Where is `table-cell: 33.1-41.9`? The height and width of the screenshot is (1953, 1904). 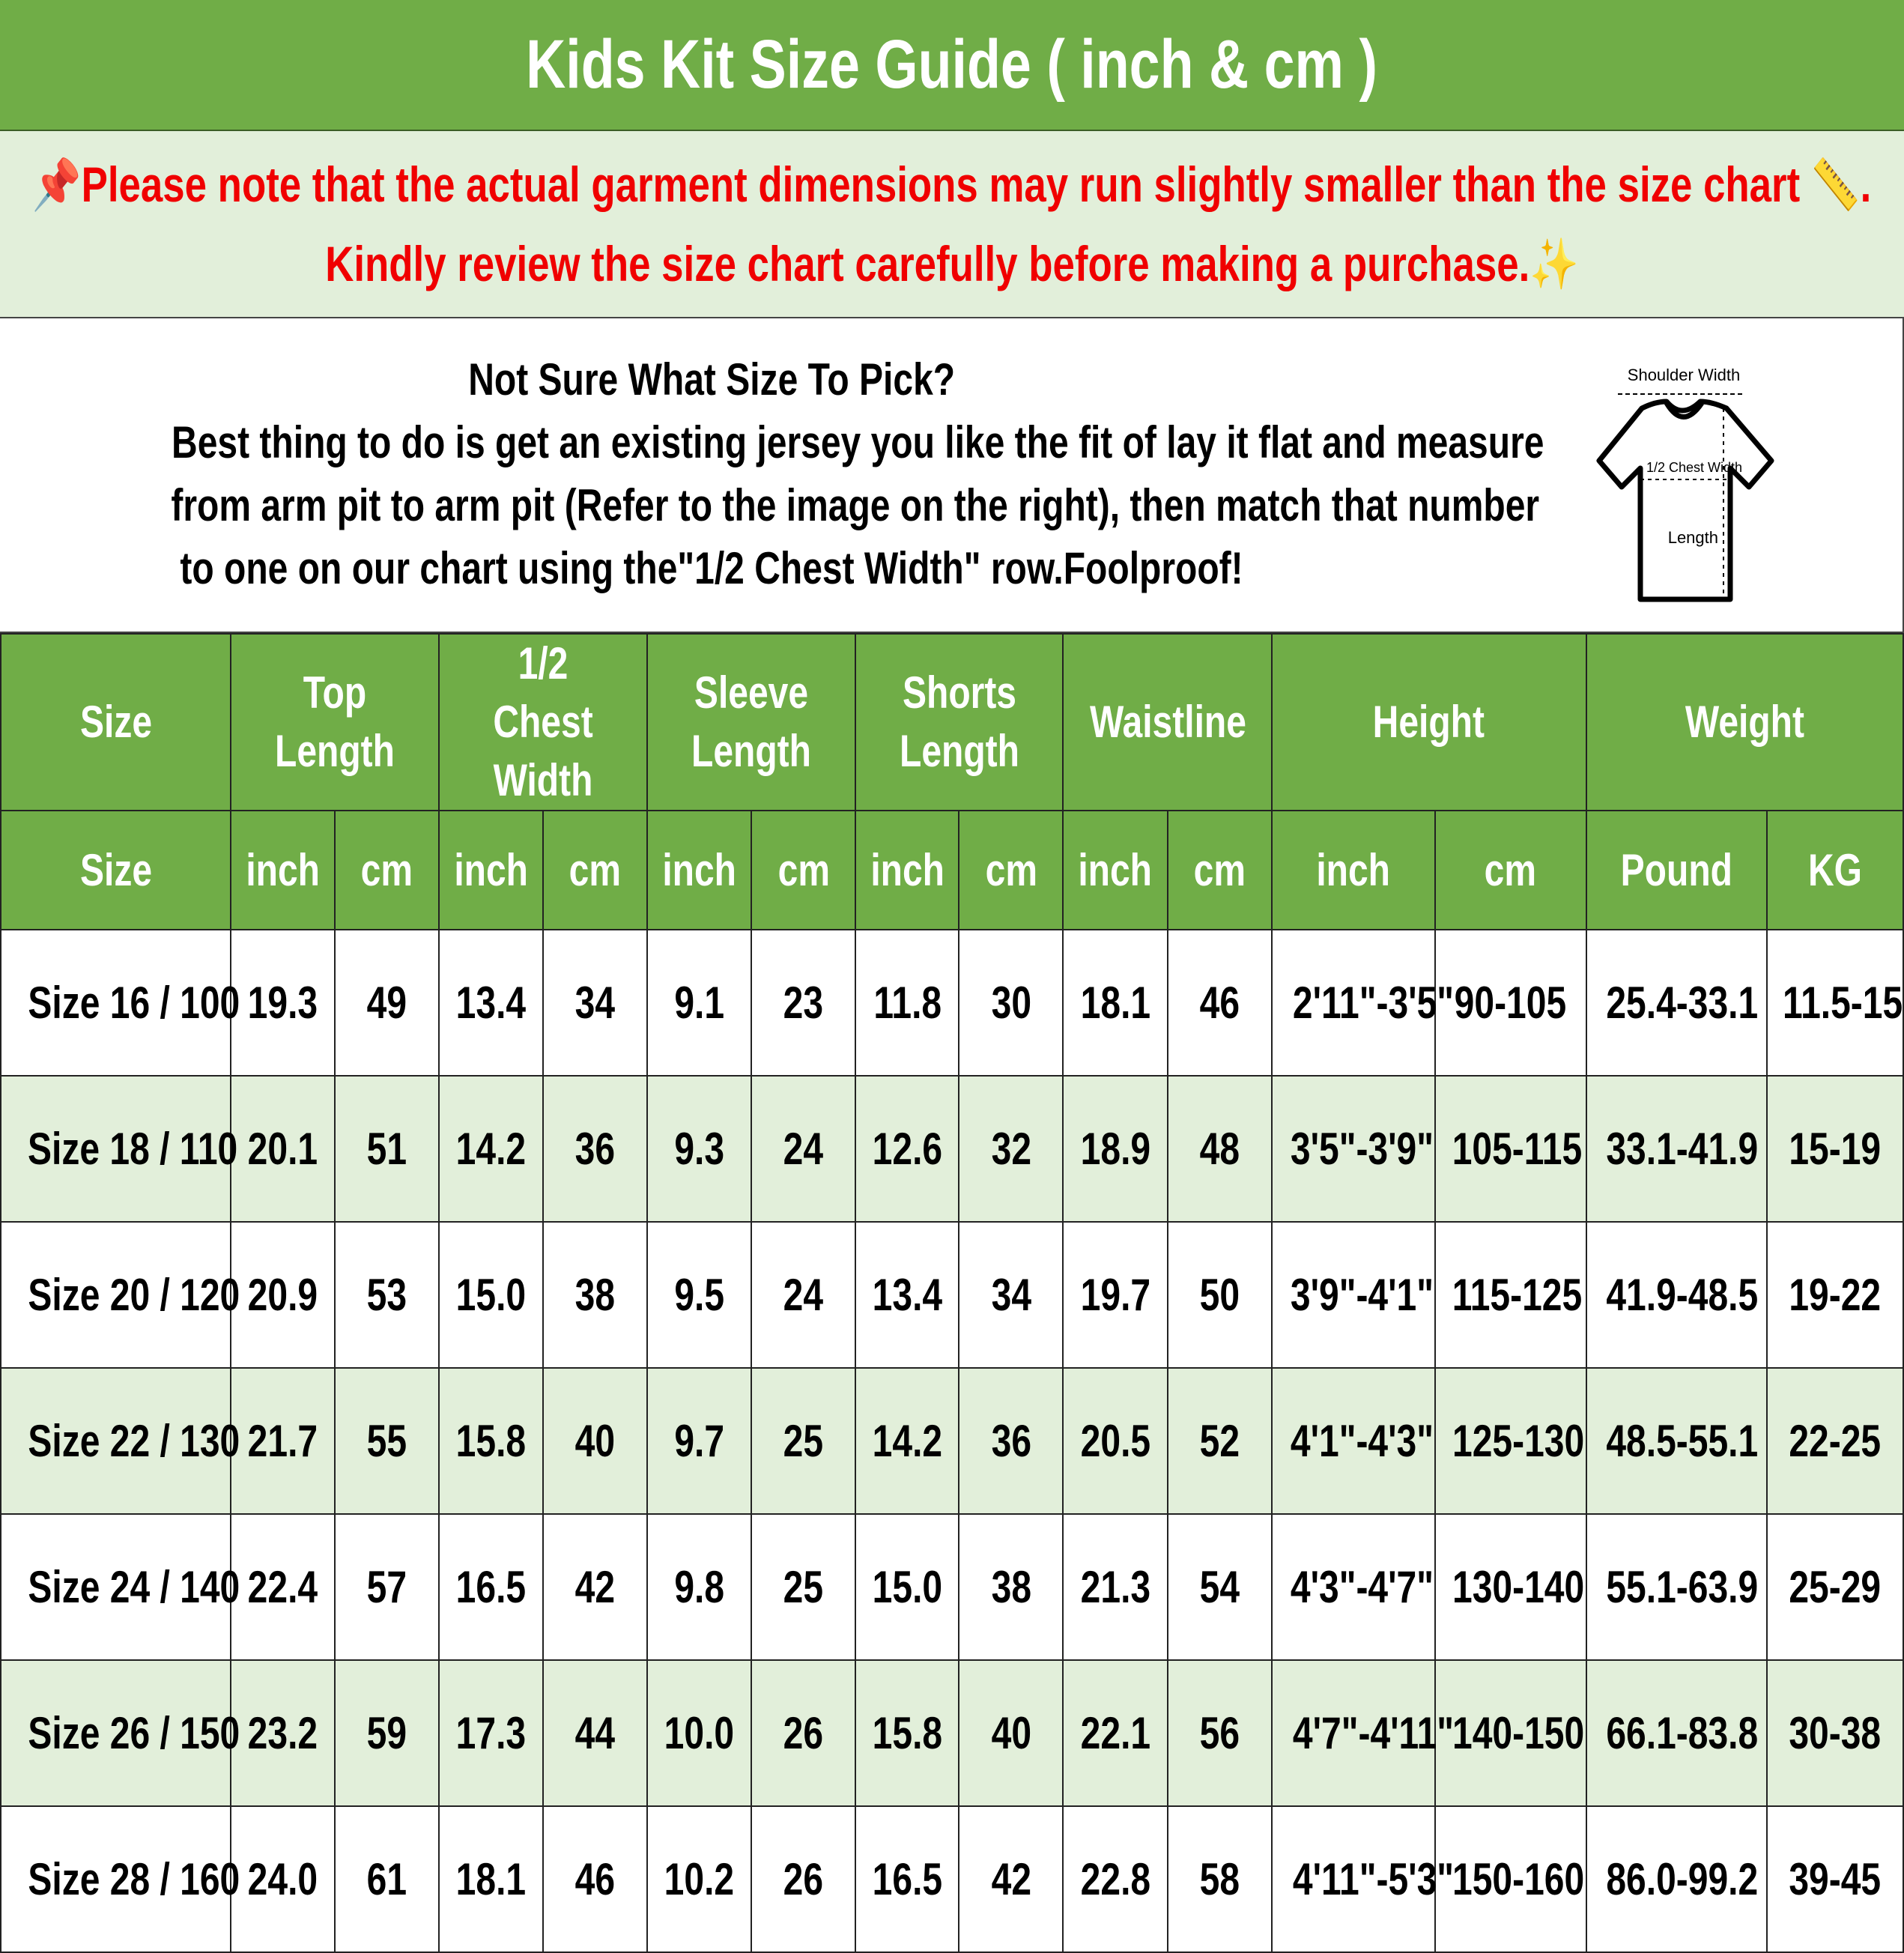 table-cell: 33.1-41.9 is located at coordinates (1676, 1149).